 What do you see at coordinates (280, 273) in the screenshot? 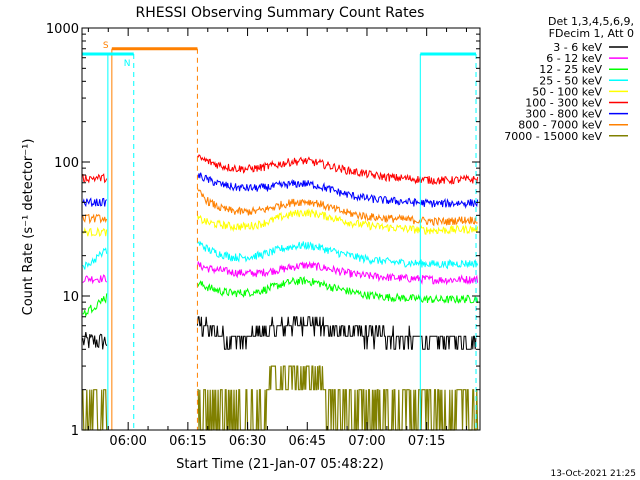
I see `series-trace-6-12-kev` at bounding box center [280, 273].